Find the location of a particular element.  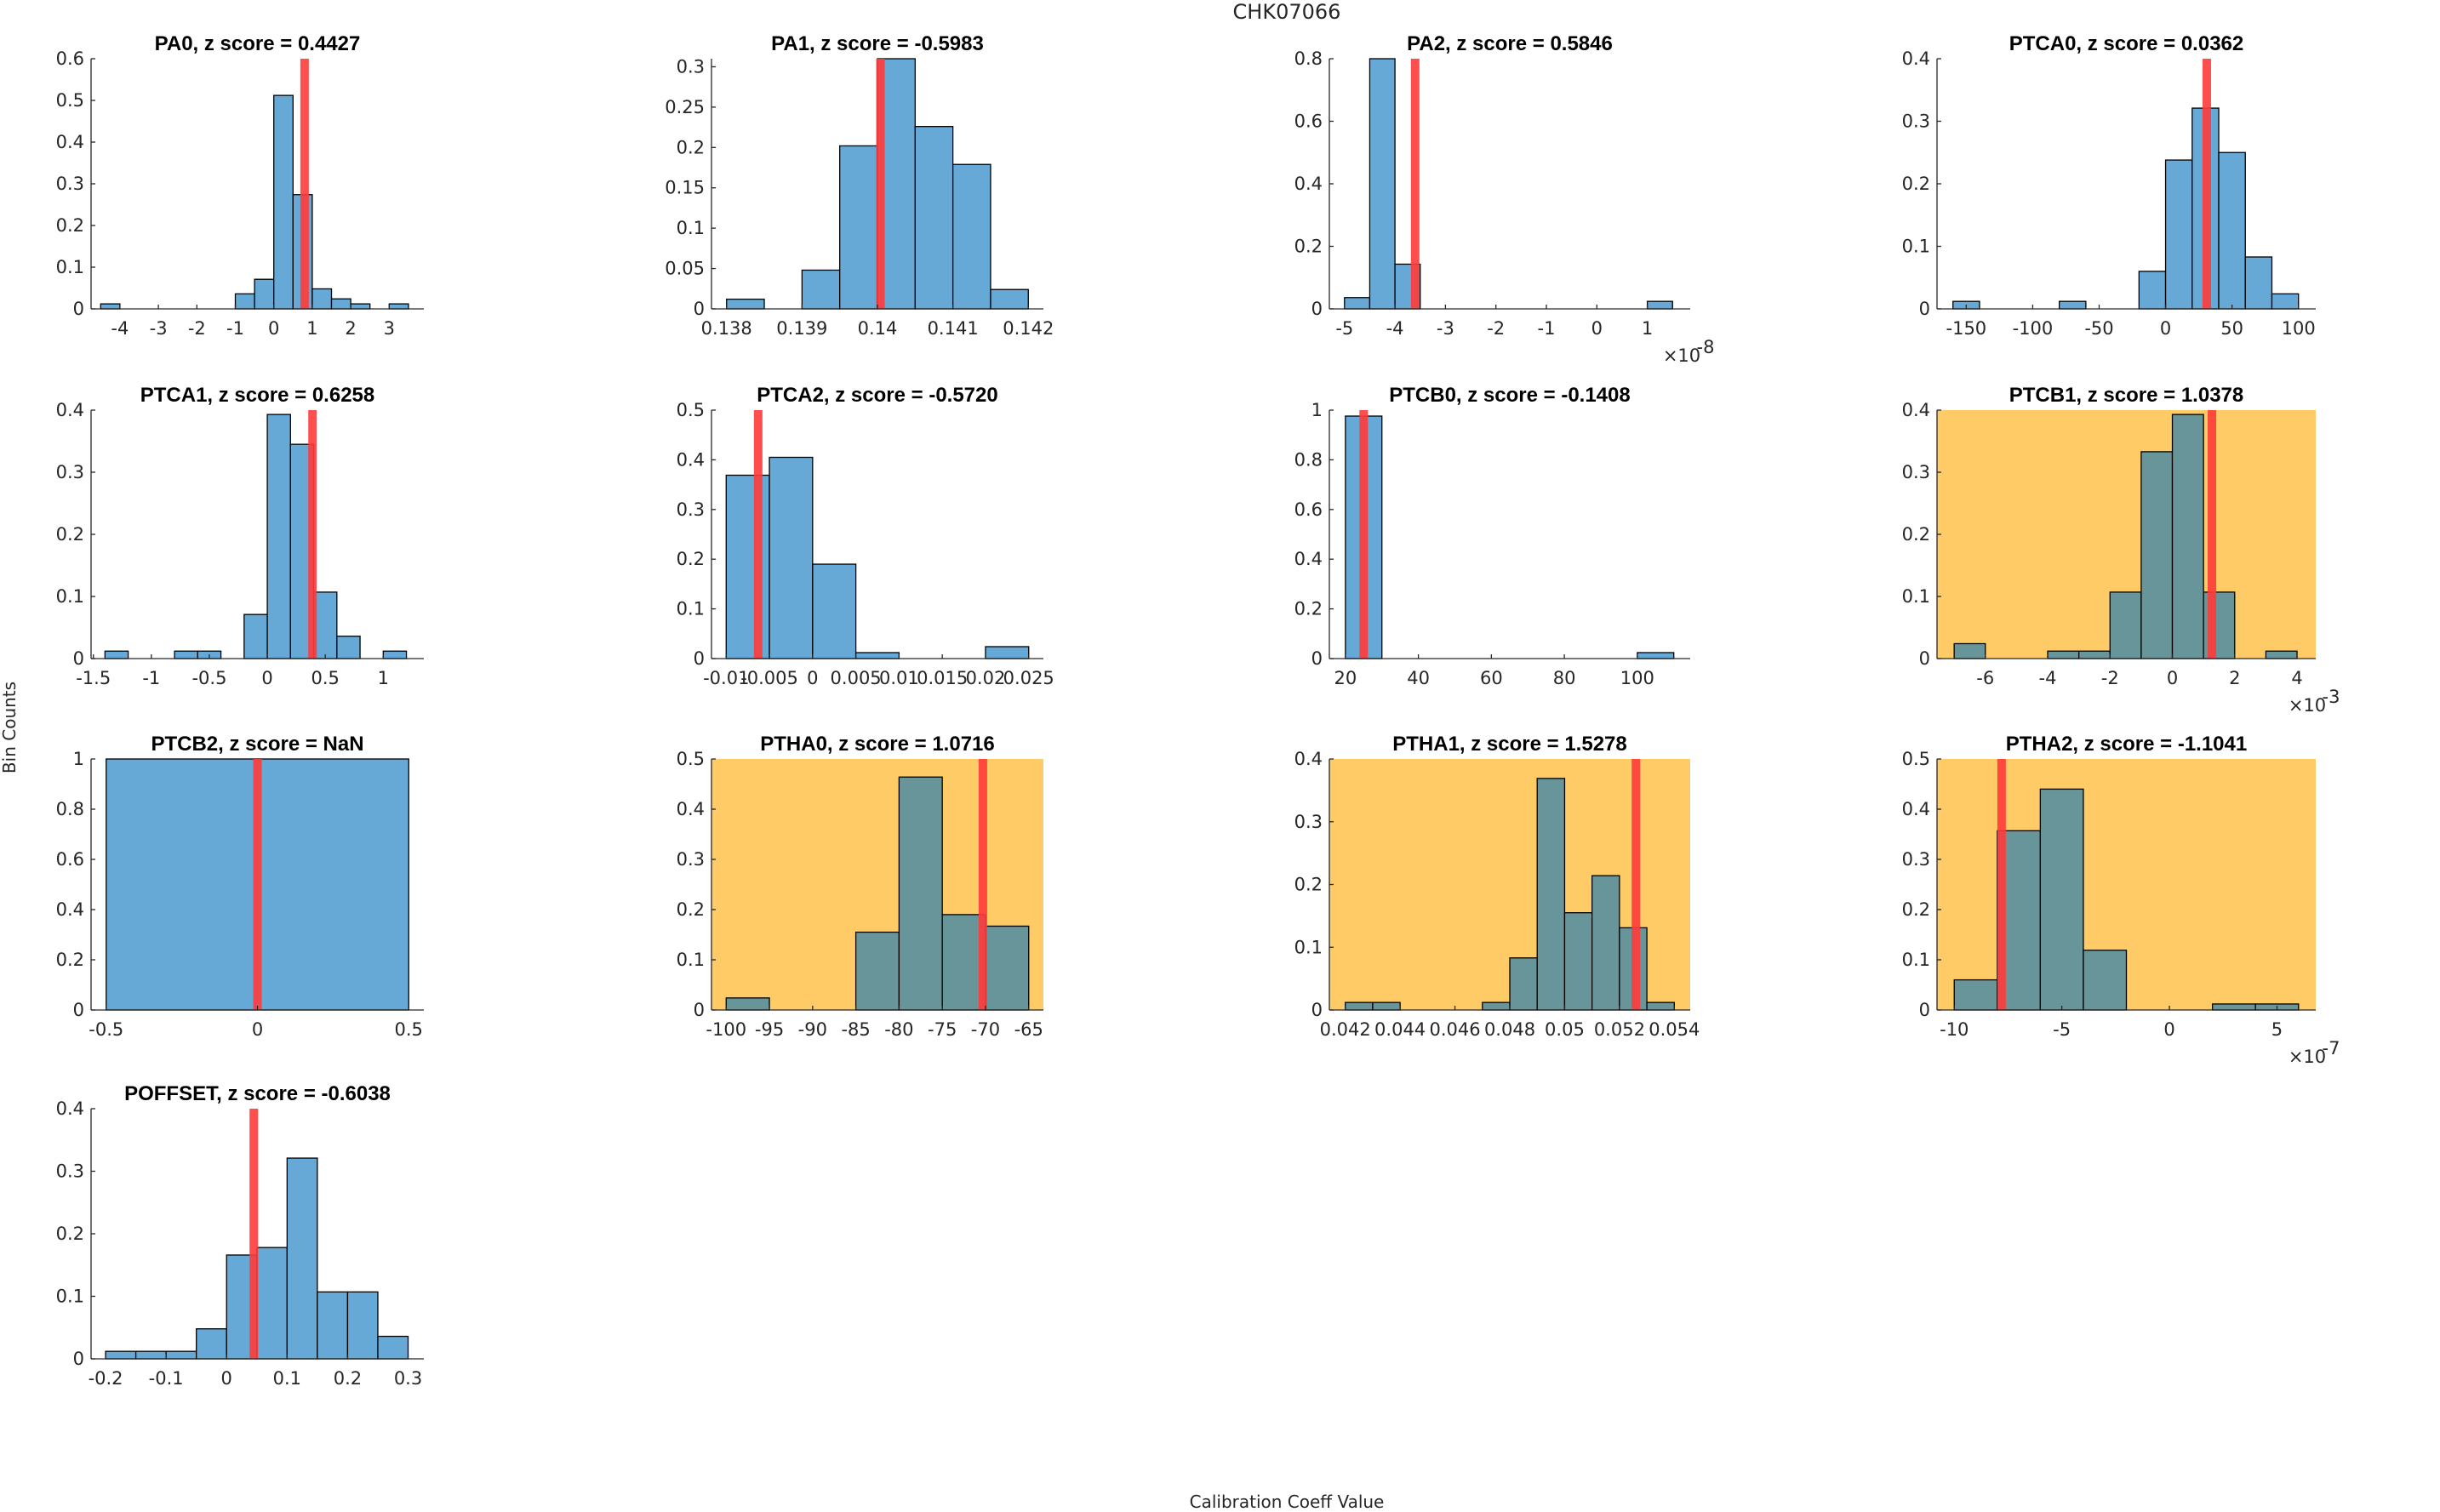

x-tick-label: -5 is located at coordinates (1344, 328).